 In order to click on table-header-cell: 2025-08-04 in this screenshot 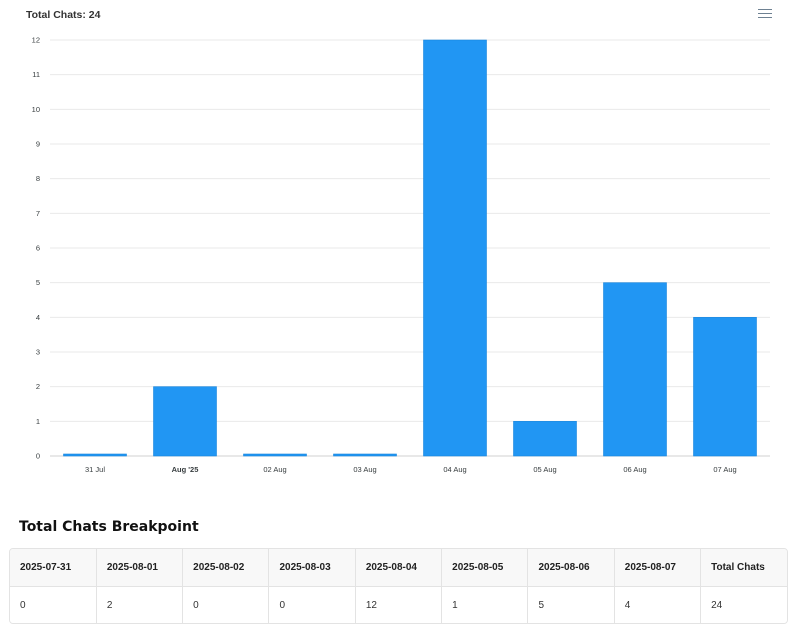, I will do `click(399, 568)`.